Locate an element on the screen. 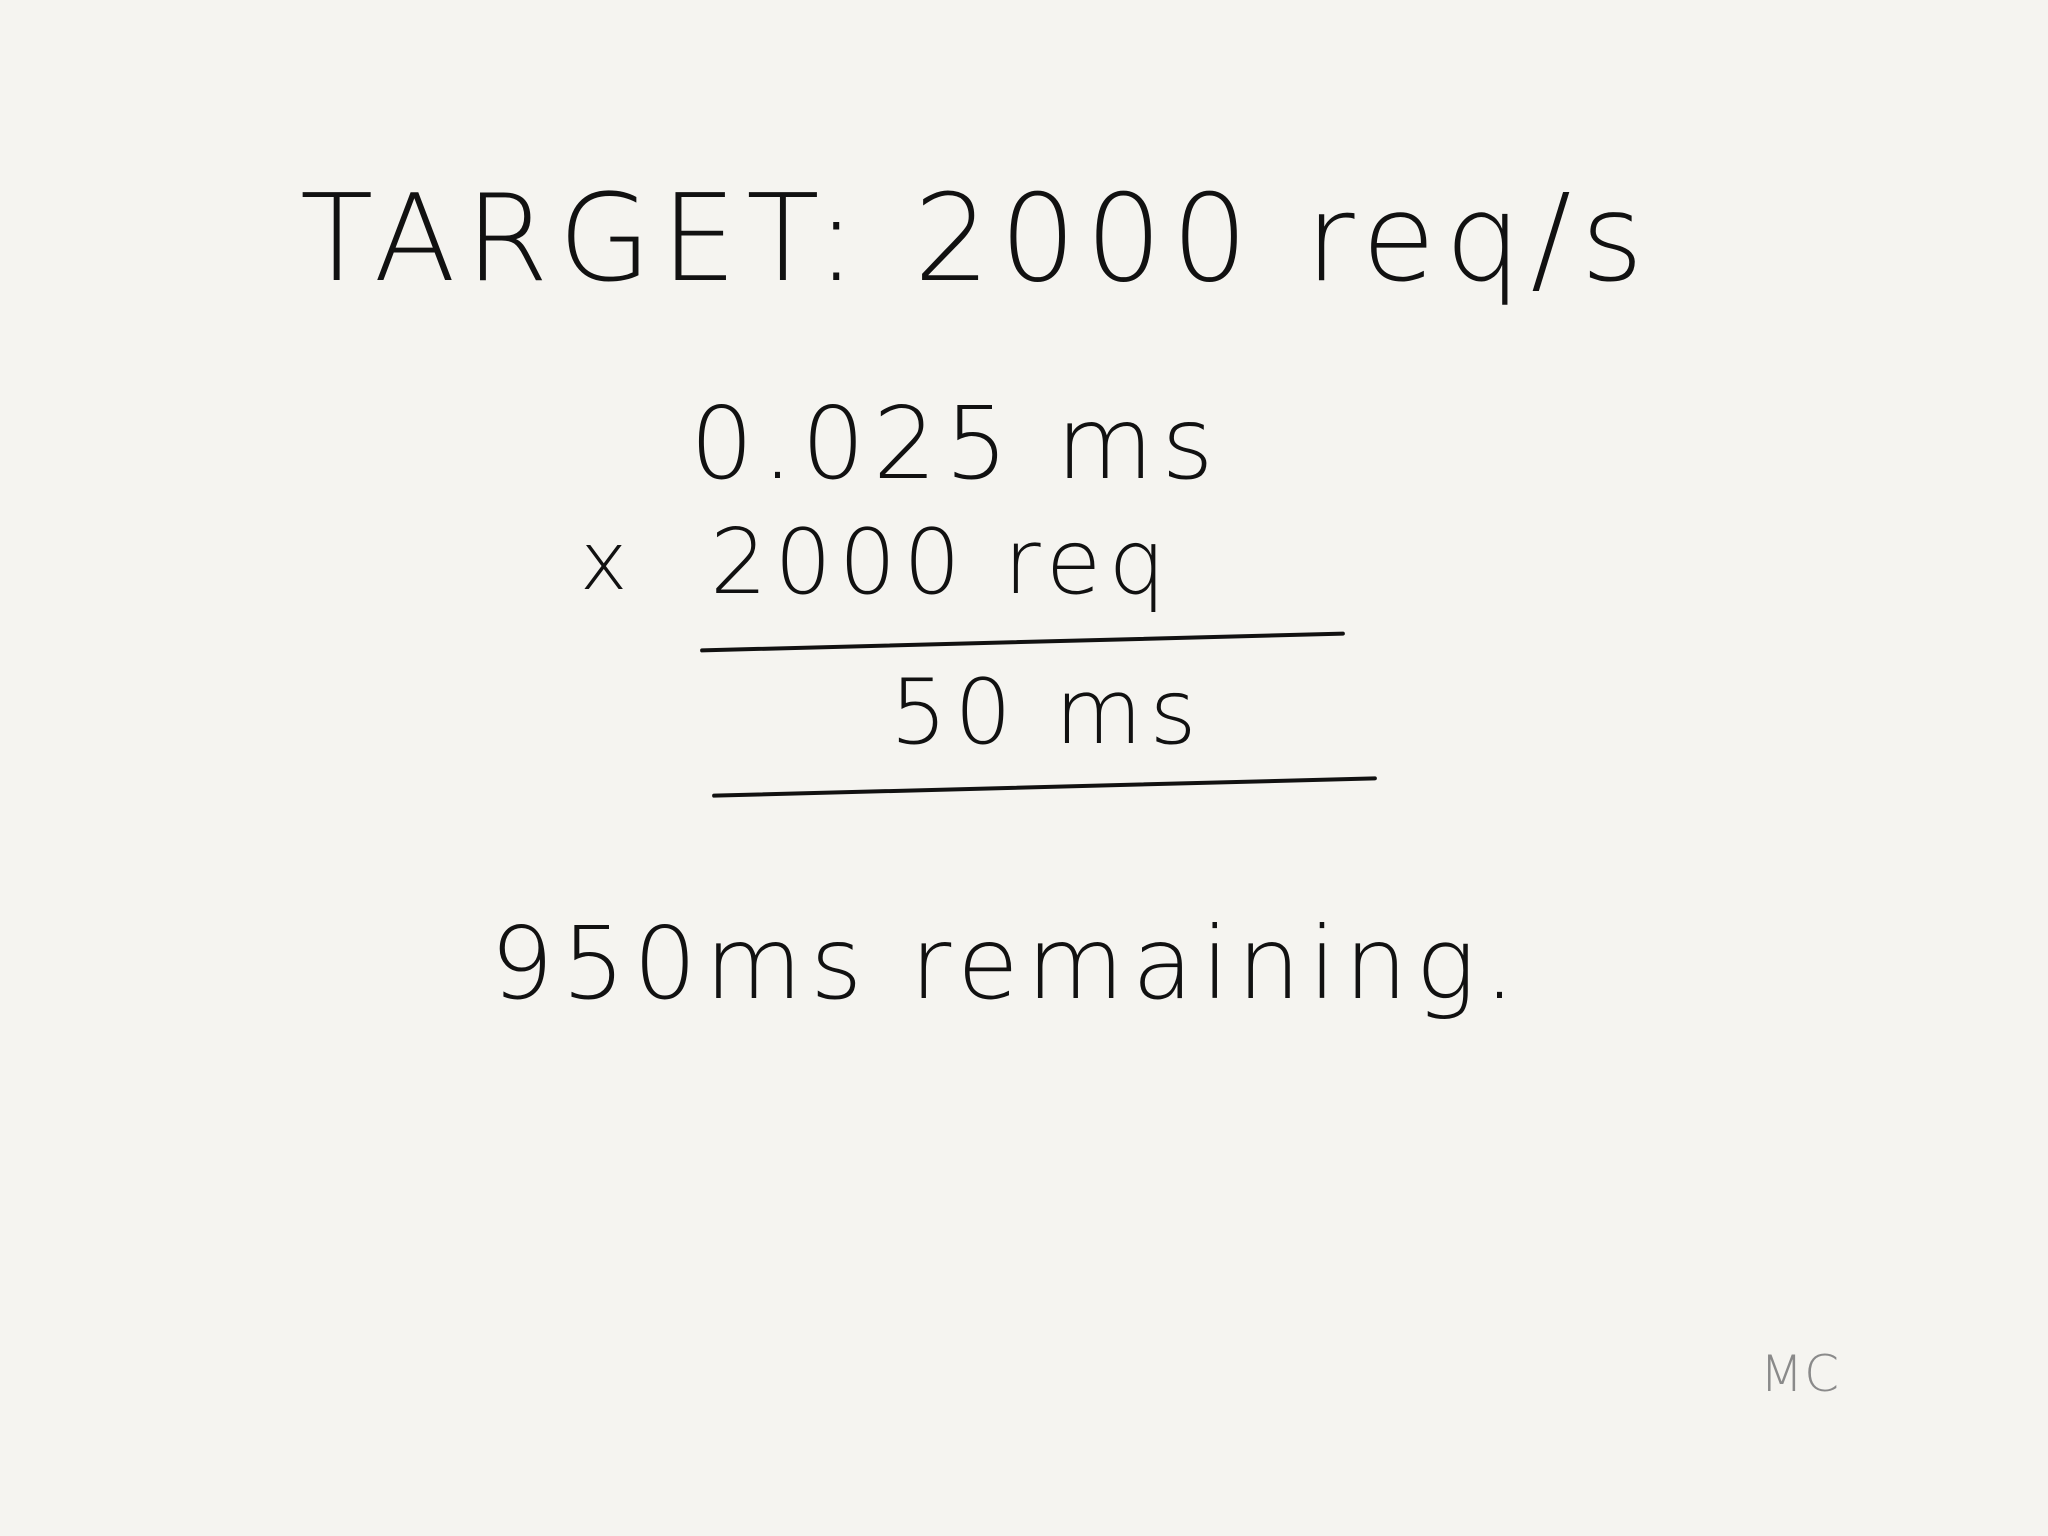  multiplier: 2000 req is located at coordinates (941, 562).